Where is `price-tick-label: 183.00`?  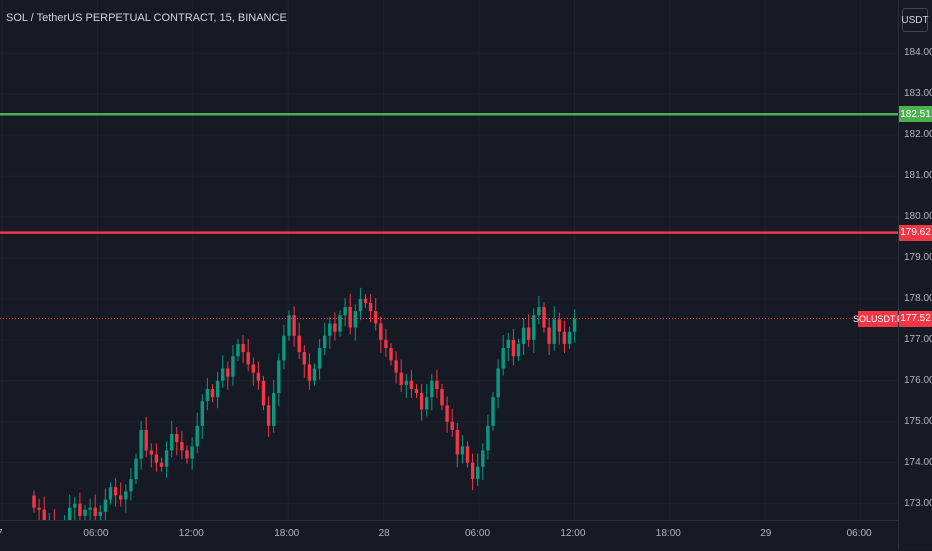
price-tick-label: 183.00 is located at coordinates (918, 94).